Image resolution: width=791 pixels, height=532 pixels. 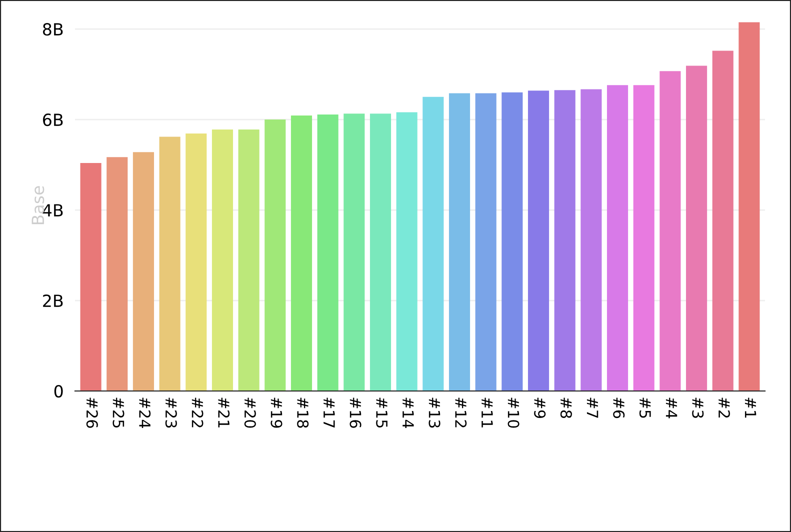 I want to click on x-tick-label: #16, so click(x=356, y=413).